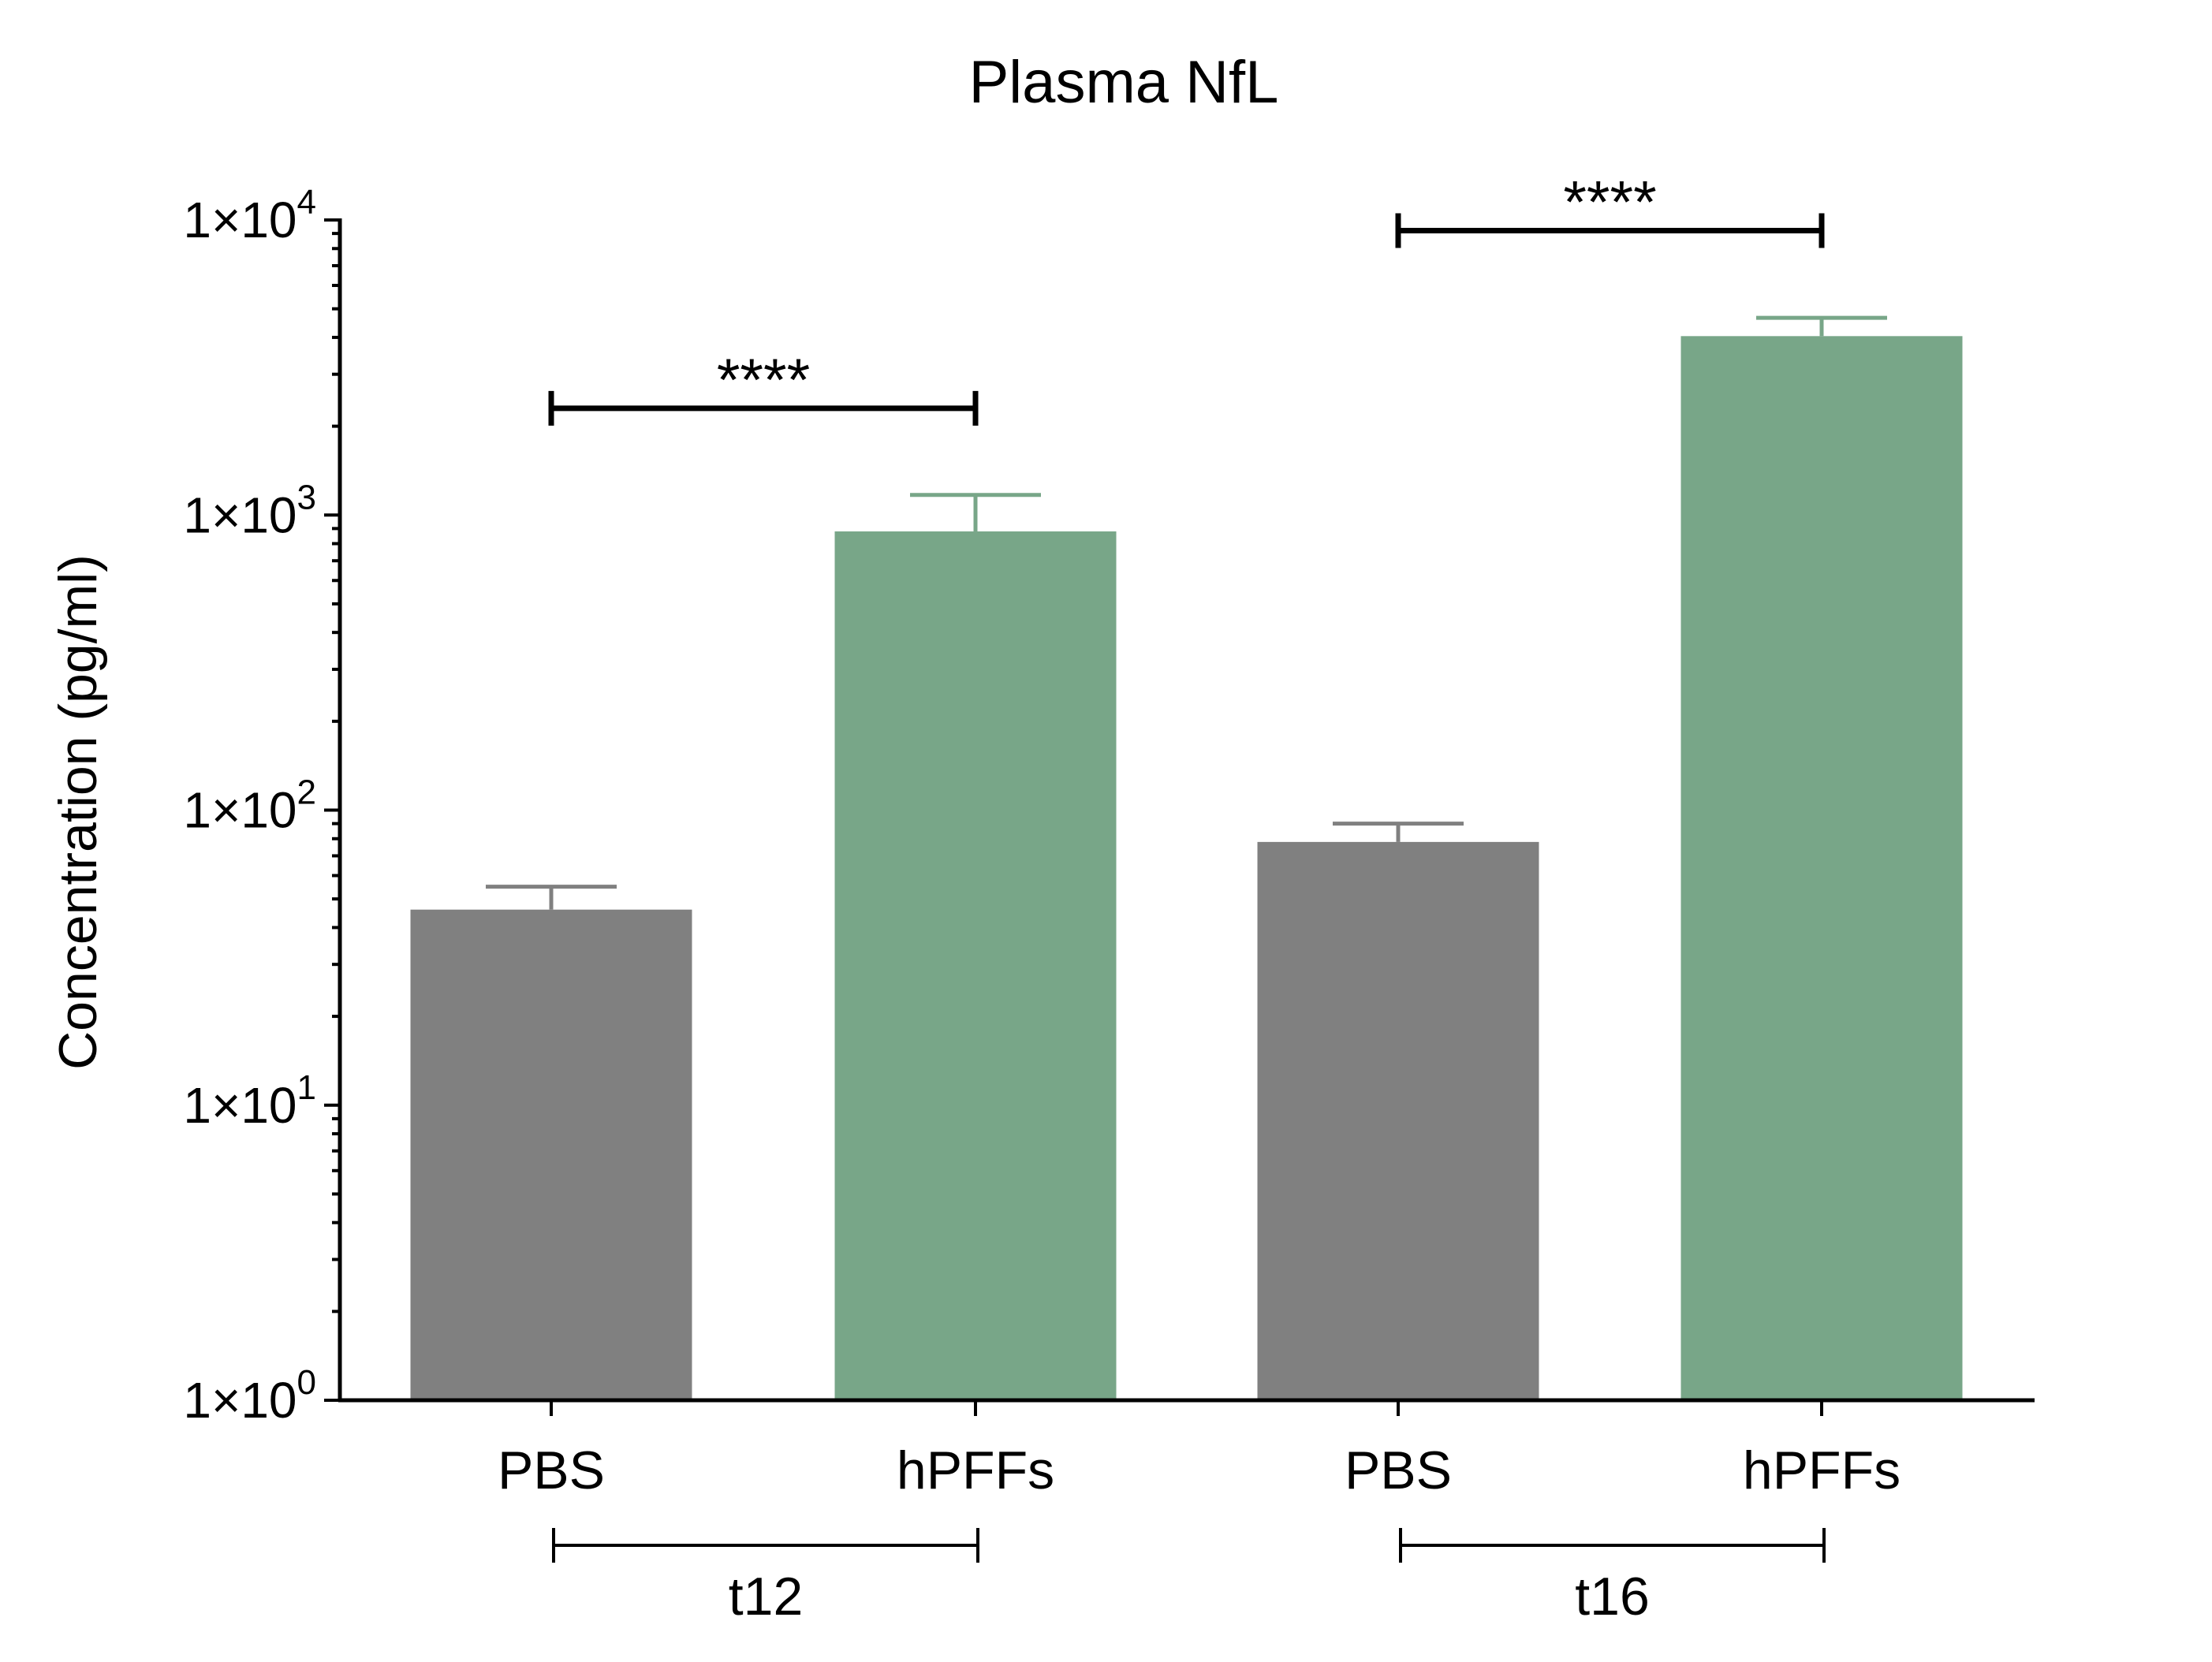 The image size is (2212, 1662). I want to click on y-tick-label: 1×10⁴, so click(249, 215).